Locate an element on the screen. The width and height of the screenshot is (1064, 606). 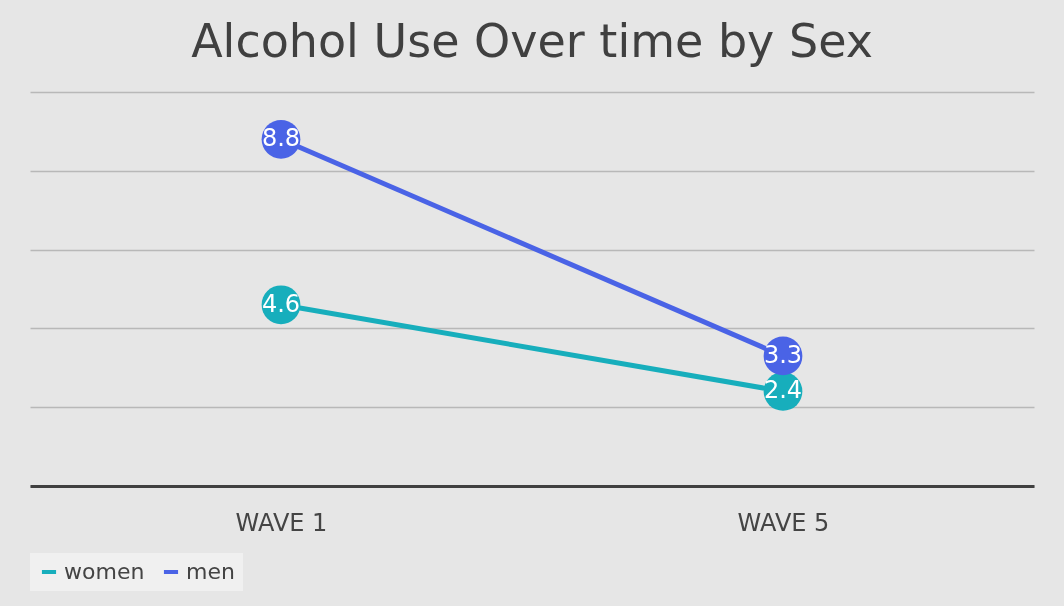
data-label: 4.6 is located at coordinates (281, 303).